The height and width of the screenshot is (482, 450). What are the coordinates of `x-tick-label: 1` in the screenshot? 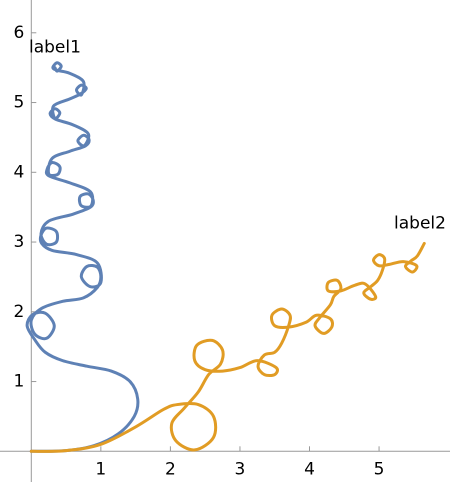 It's located at (100, 469).